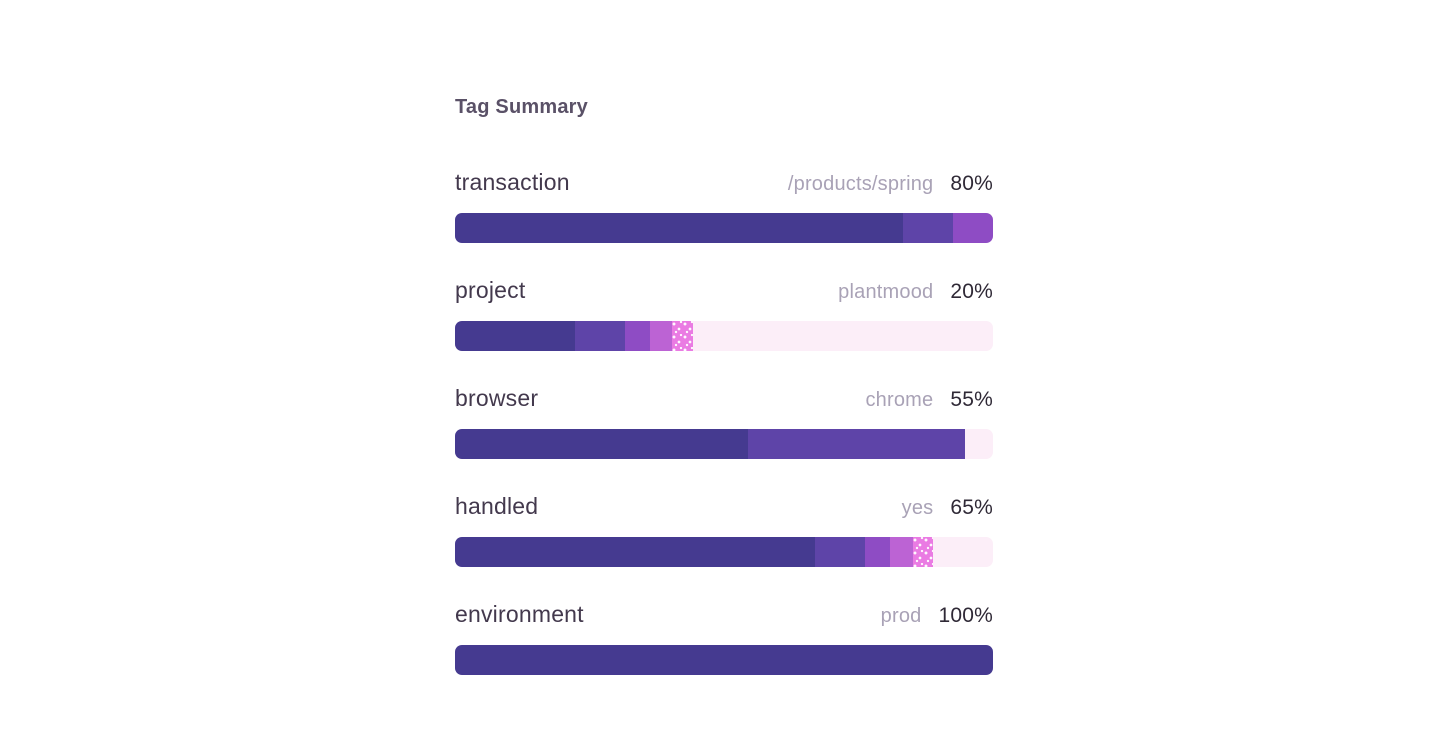  What do you see at coordinates (724, 530) in the screenshot?
I see `tag-row: handled yes 65%` at bounding box center [724, 530].